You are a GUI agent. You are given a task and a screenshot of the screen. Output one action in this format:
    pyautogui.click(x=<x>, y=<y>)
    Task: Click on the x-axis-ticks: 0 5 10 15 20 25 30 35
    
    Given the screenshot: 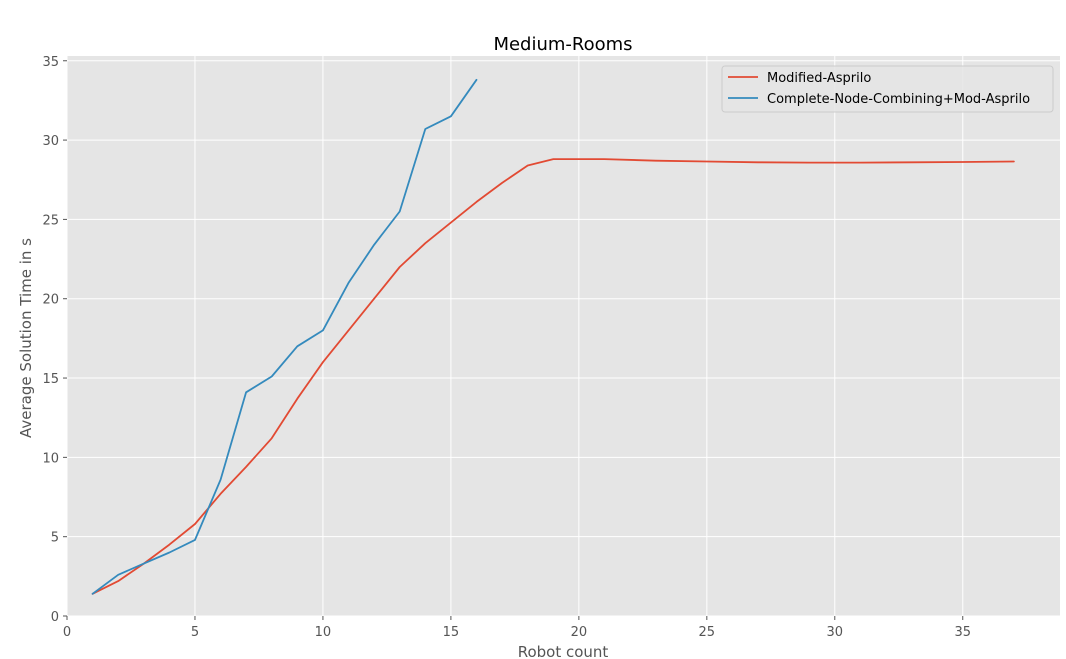 What is the action you would take?
    pyautogui.click(x=517, y=628)
    